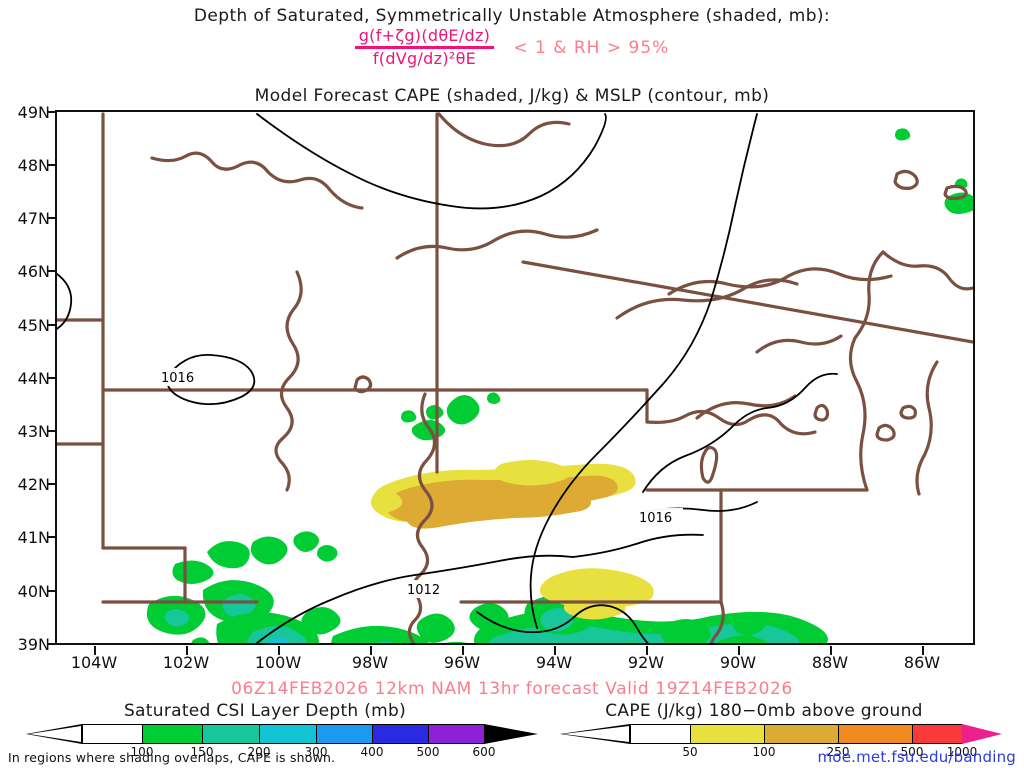 The height and width of the screenshot is (768, 1024). What do you see at coordinates (424, 58) in the screenshot?
I see `formula-denominator: f(dVg/dz)²θE` at bounding box center [424, 58].